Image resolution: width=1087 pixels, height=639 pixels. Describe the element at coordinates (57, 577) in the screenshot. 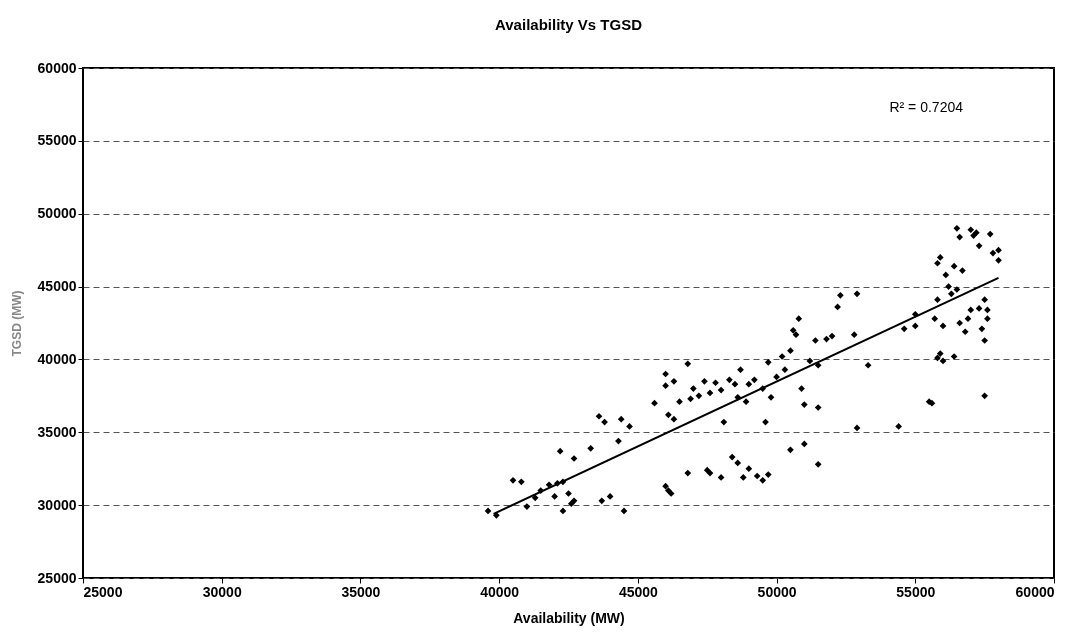

I see `y-tick-label: 25000` at that location.